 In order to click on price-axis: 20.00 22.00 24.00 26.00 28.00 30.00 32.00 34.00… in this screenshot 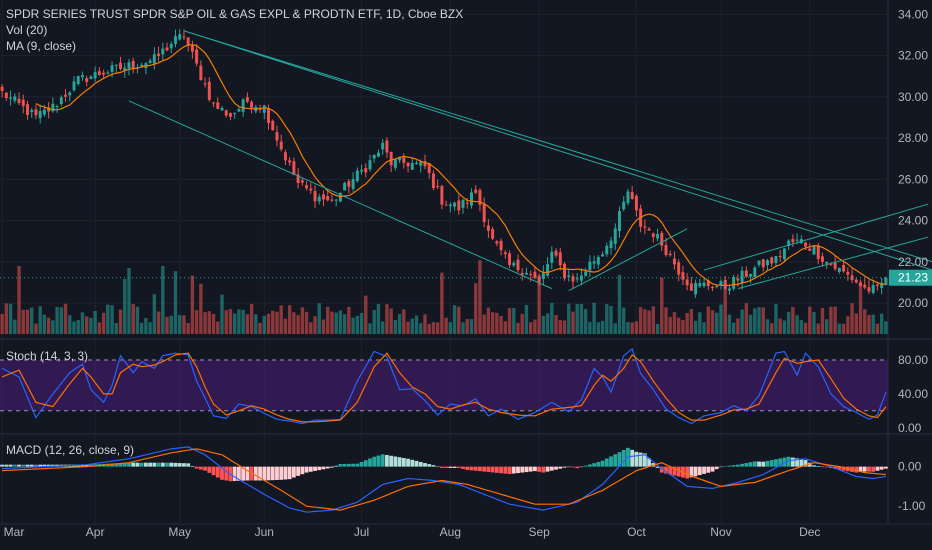, I will do `click(910, 260)`.